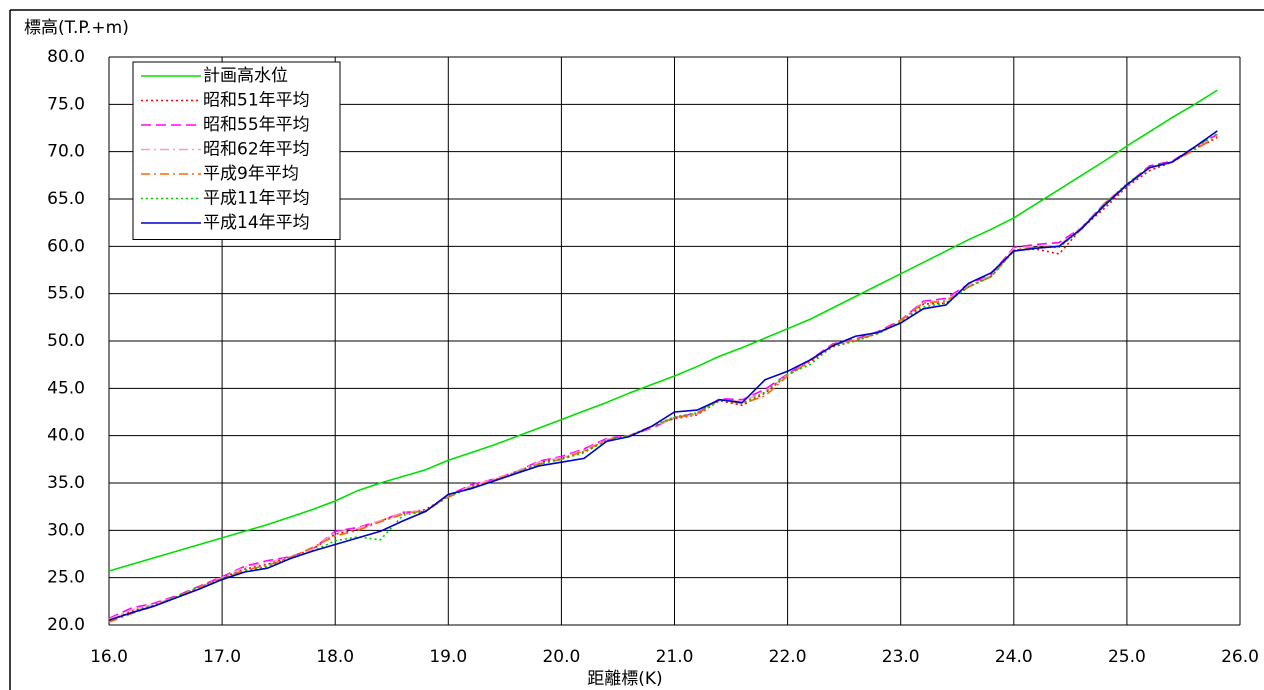 The width and height of the screenshot is (1264, 690). What do you see at coordinates (256, 199) in the screenshot?
I see `legend-label: 平成11年平均` at bounding box center [256, 199].